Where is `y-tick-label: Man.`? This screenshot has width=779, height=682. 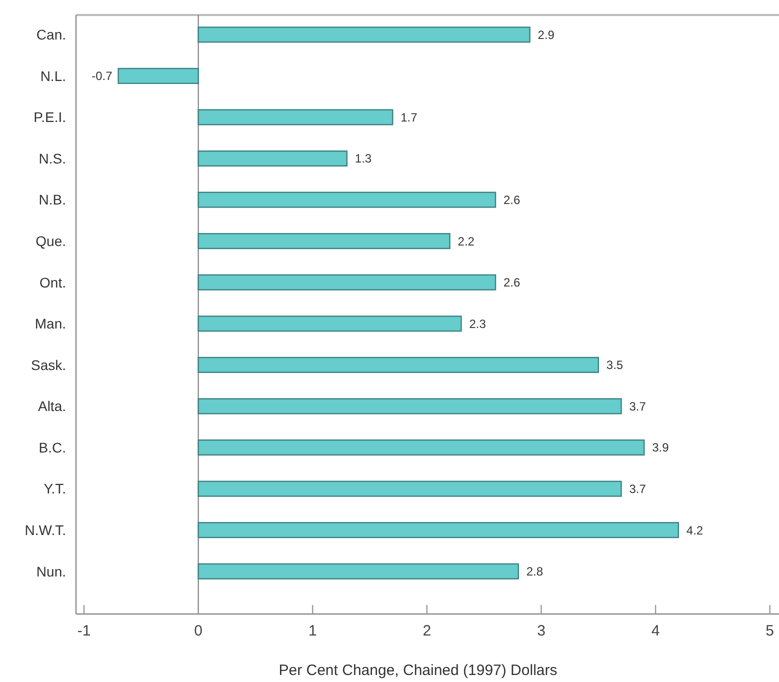 y-tick-label: Man. is located at coordinates (50, 324).